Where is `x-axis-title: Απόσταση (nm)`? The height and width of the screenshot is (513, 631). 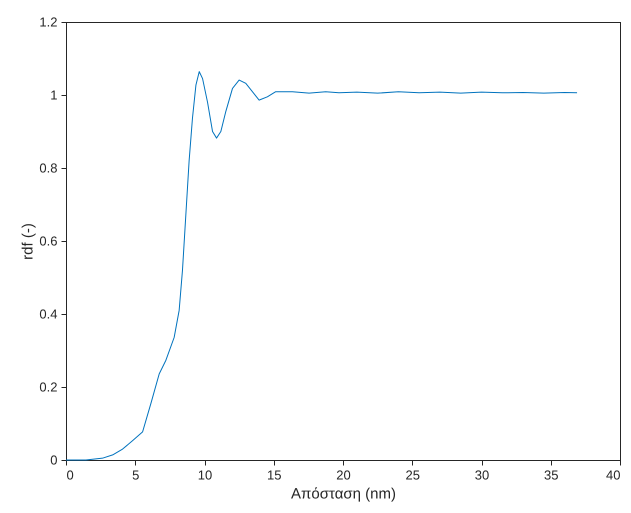
x-axis-title: Απόσταση (nm) is located at coordinates (343, 494).